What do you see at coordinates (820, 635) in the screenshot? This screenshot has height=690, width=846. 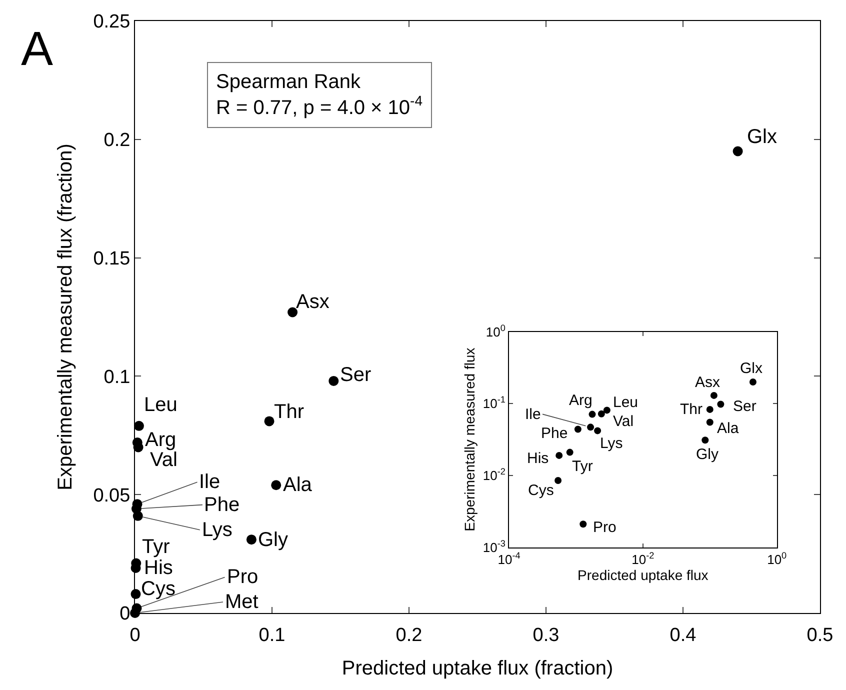 I see `x-tick-label: 0.5` at bounding box center [820, 635].